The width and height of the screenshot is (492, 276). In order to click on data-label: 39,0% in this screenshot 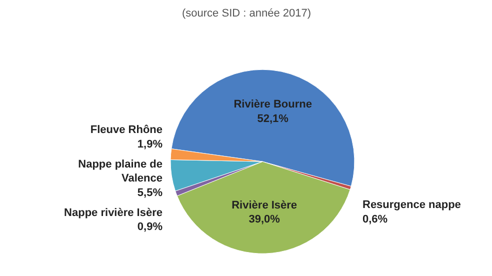, I will do `click(264, 220)`.